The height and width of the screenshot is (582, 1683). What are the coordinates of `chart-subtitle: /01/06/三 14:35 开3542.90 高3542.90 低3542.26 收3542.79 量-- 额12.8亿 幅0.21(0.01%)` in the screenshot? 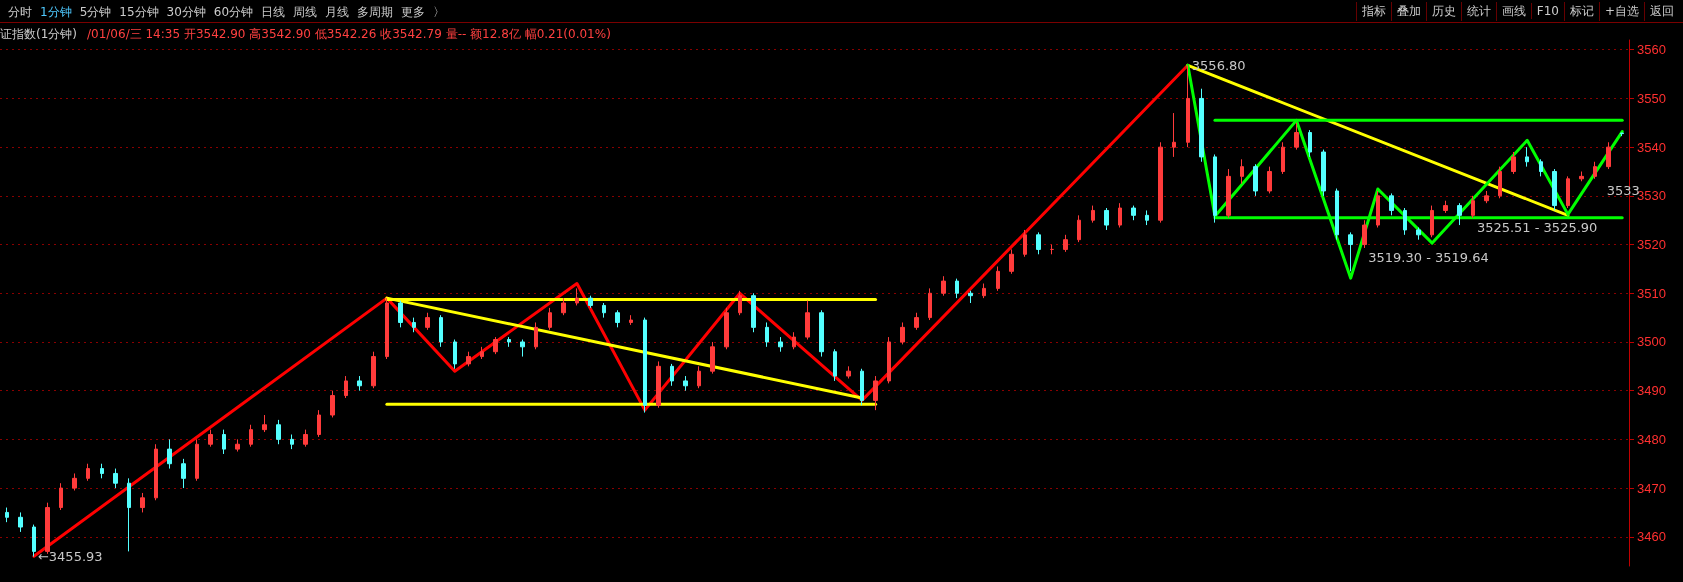 It's located at (349, 34).